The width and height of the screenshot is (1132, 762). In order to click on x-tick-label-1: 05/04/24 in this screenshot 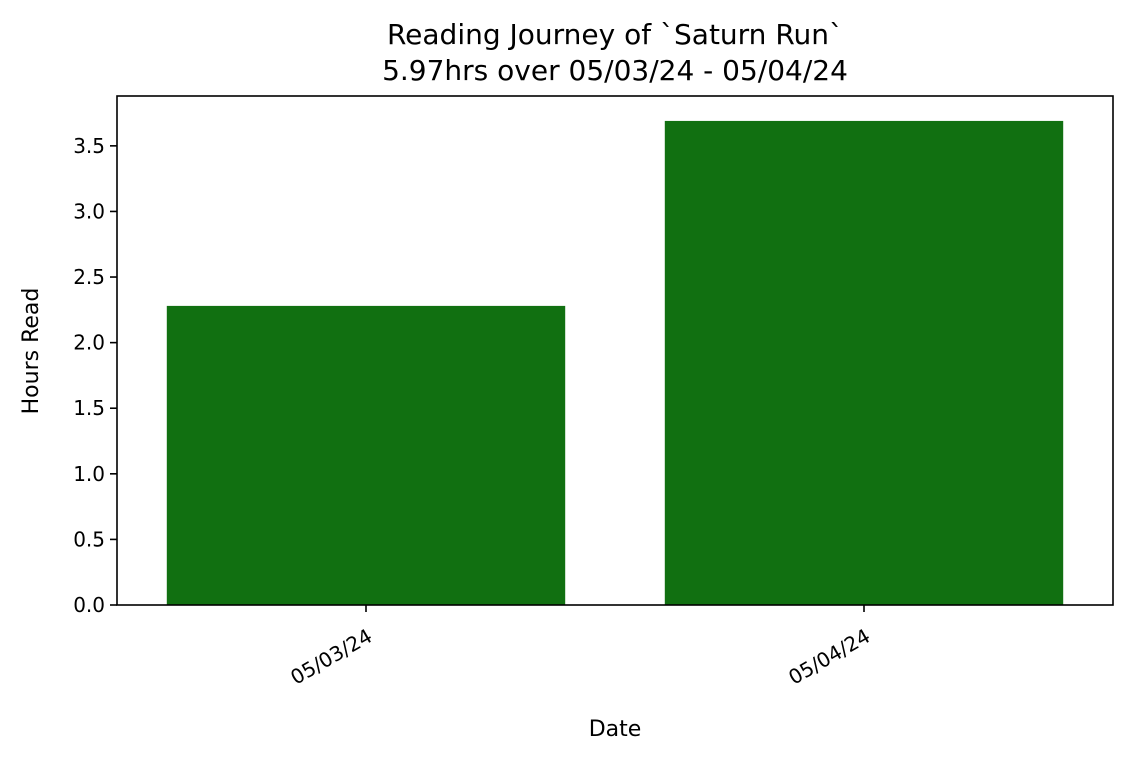, I will do `click(829, 657)`.